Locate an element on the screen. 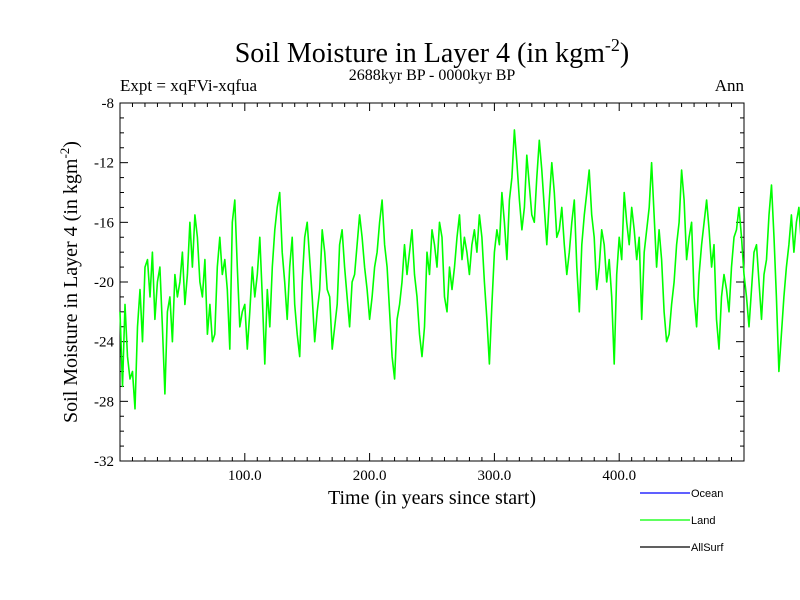 The height and width of the screenshot is (600, 800). legend-label-ocean: Ocean is located at coordinates (707, 494).